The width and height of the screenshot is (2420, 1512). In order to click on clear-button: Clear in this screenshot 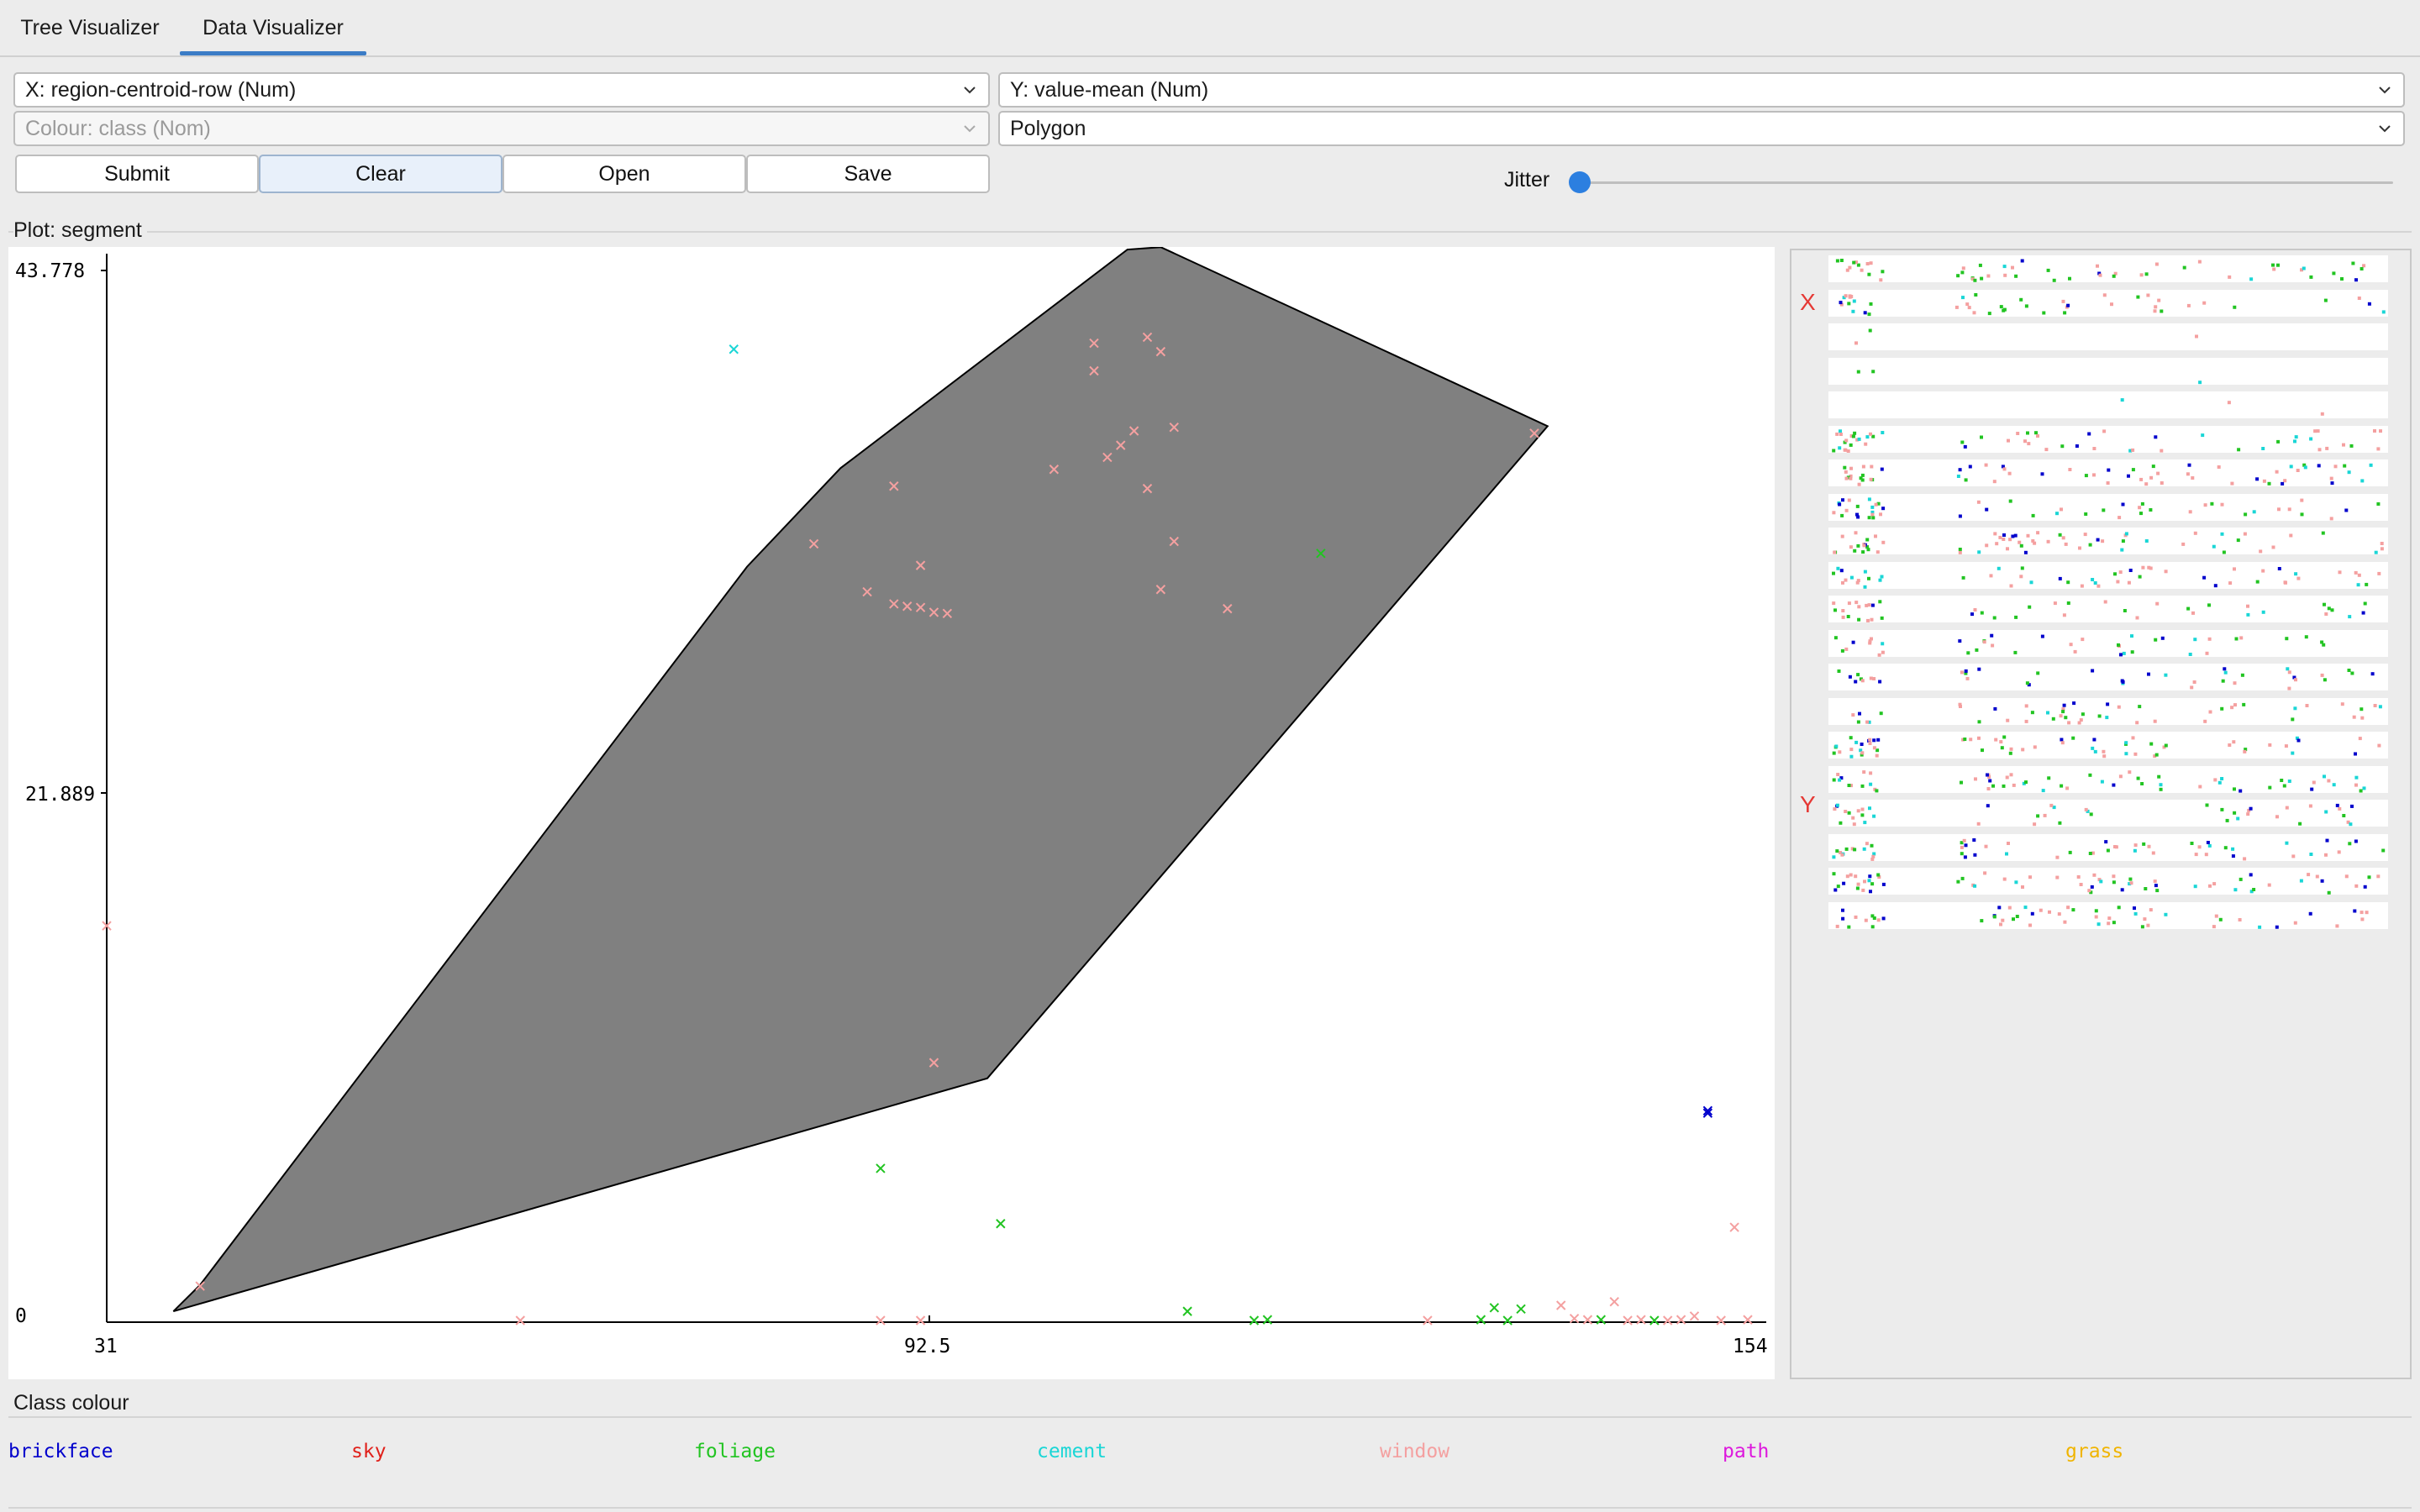, I will do `click(381, 174)`.